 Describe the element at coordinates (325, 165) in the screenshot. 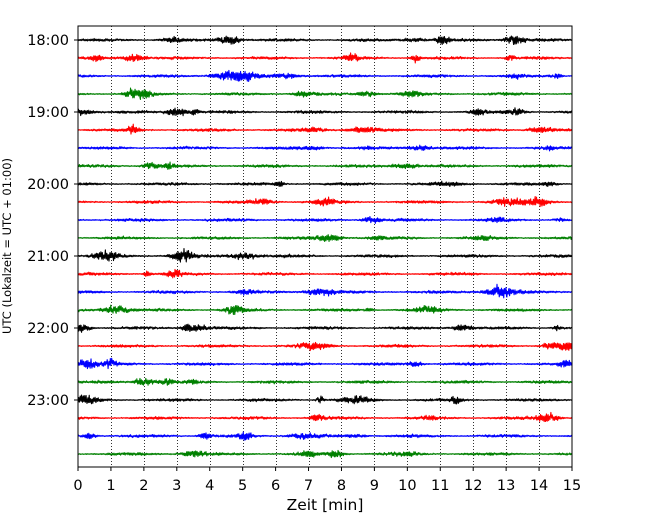

I see `trace-1945` at that location.